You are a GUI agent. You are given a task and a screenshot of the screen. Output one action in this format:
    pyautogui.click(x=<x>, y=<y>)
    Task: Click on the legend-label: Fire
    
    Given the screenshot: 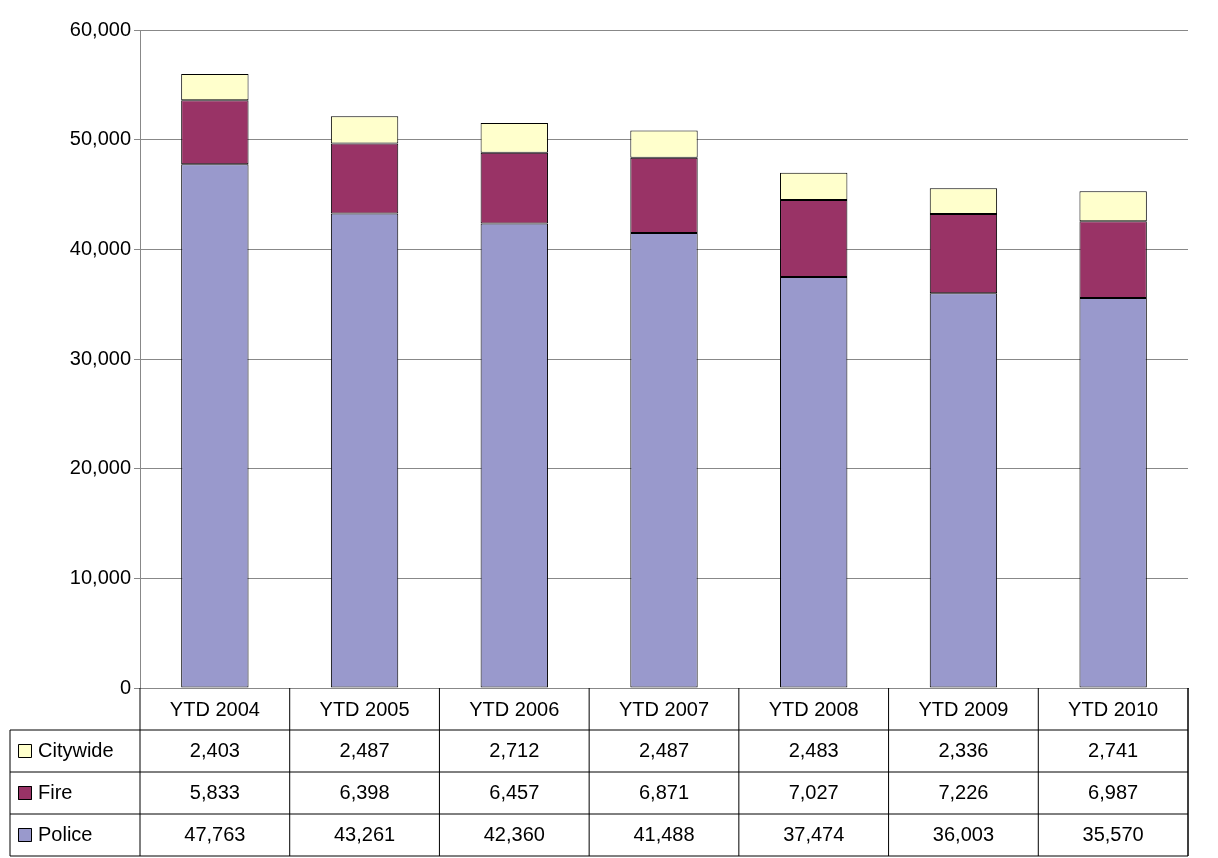 What is the action you would take?
    pyautogui.click(x=55, y=791)
    